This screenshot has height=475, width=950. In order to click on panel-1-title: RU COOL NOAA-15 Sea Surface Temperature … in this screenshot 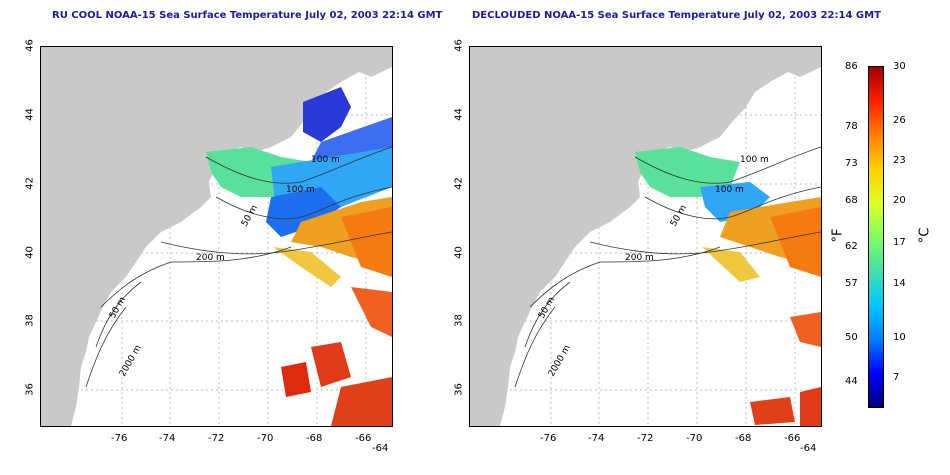, I will do `click(247, 15)`.